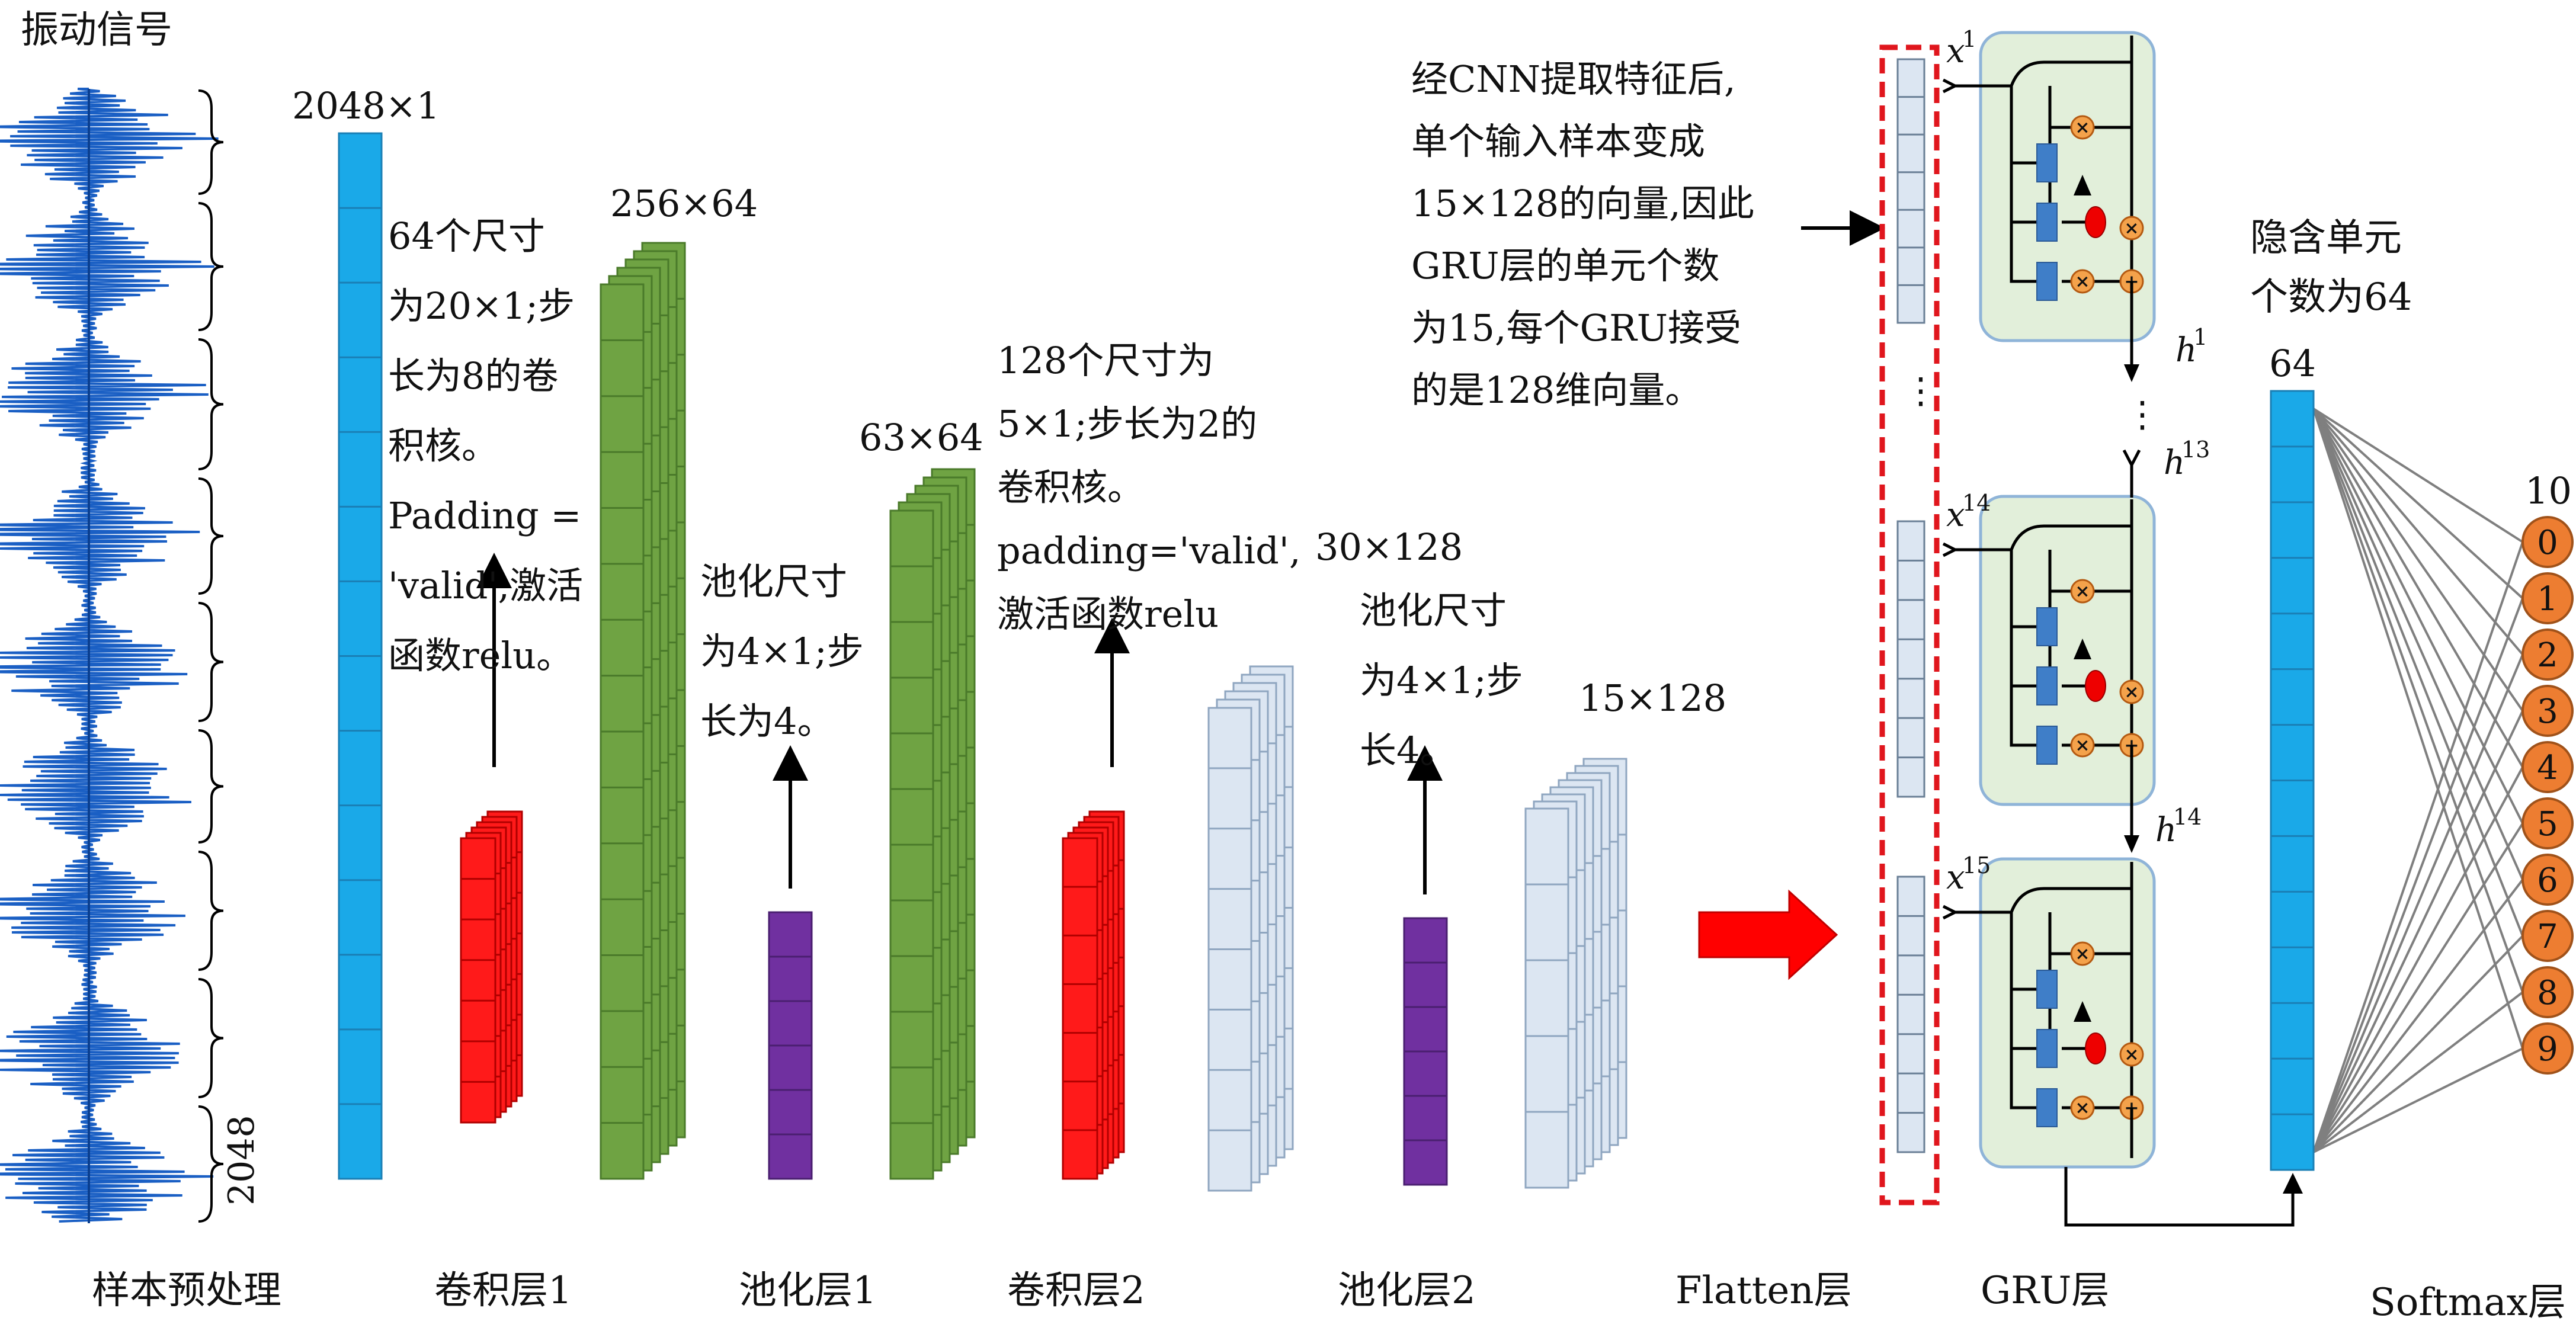 The width and height of the screenshot is (2576, 1334). What do you see at coordinates (1768, 935) in the screenshot?
I see `flatten-arrow` at bounding box center [1768, 935].